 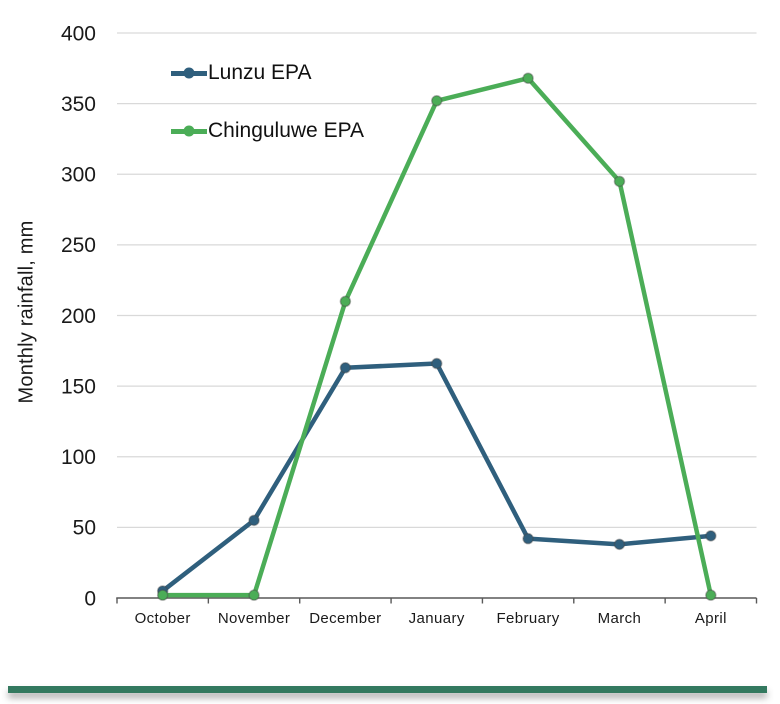 What do you see at coordinates (254, 618) in the screenshot?
I see `x-tick-label: November` at bounding box center [254, 618].